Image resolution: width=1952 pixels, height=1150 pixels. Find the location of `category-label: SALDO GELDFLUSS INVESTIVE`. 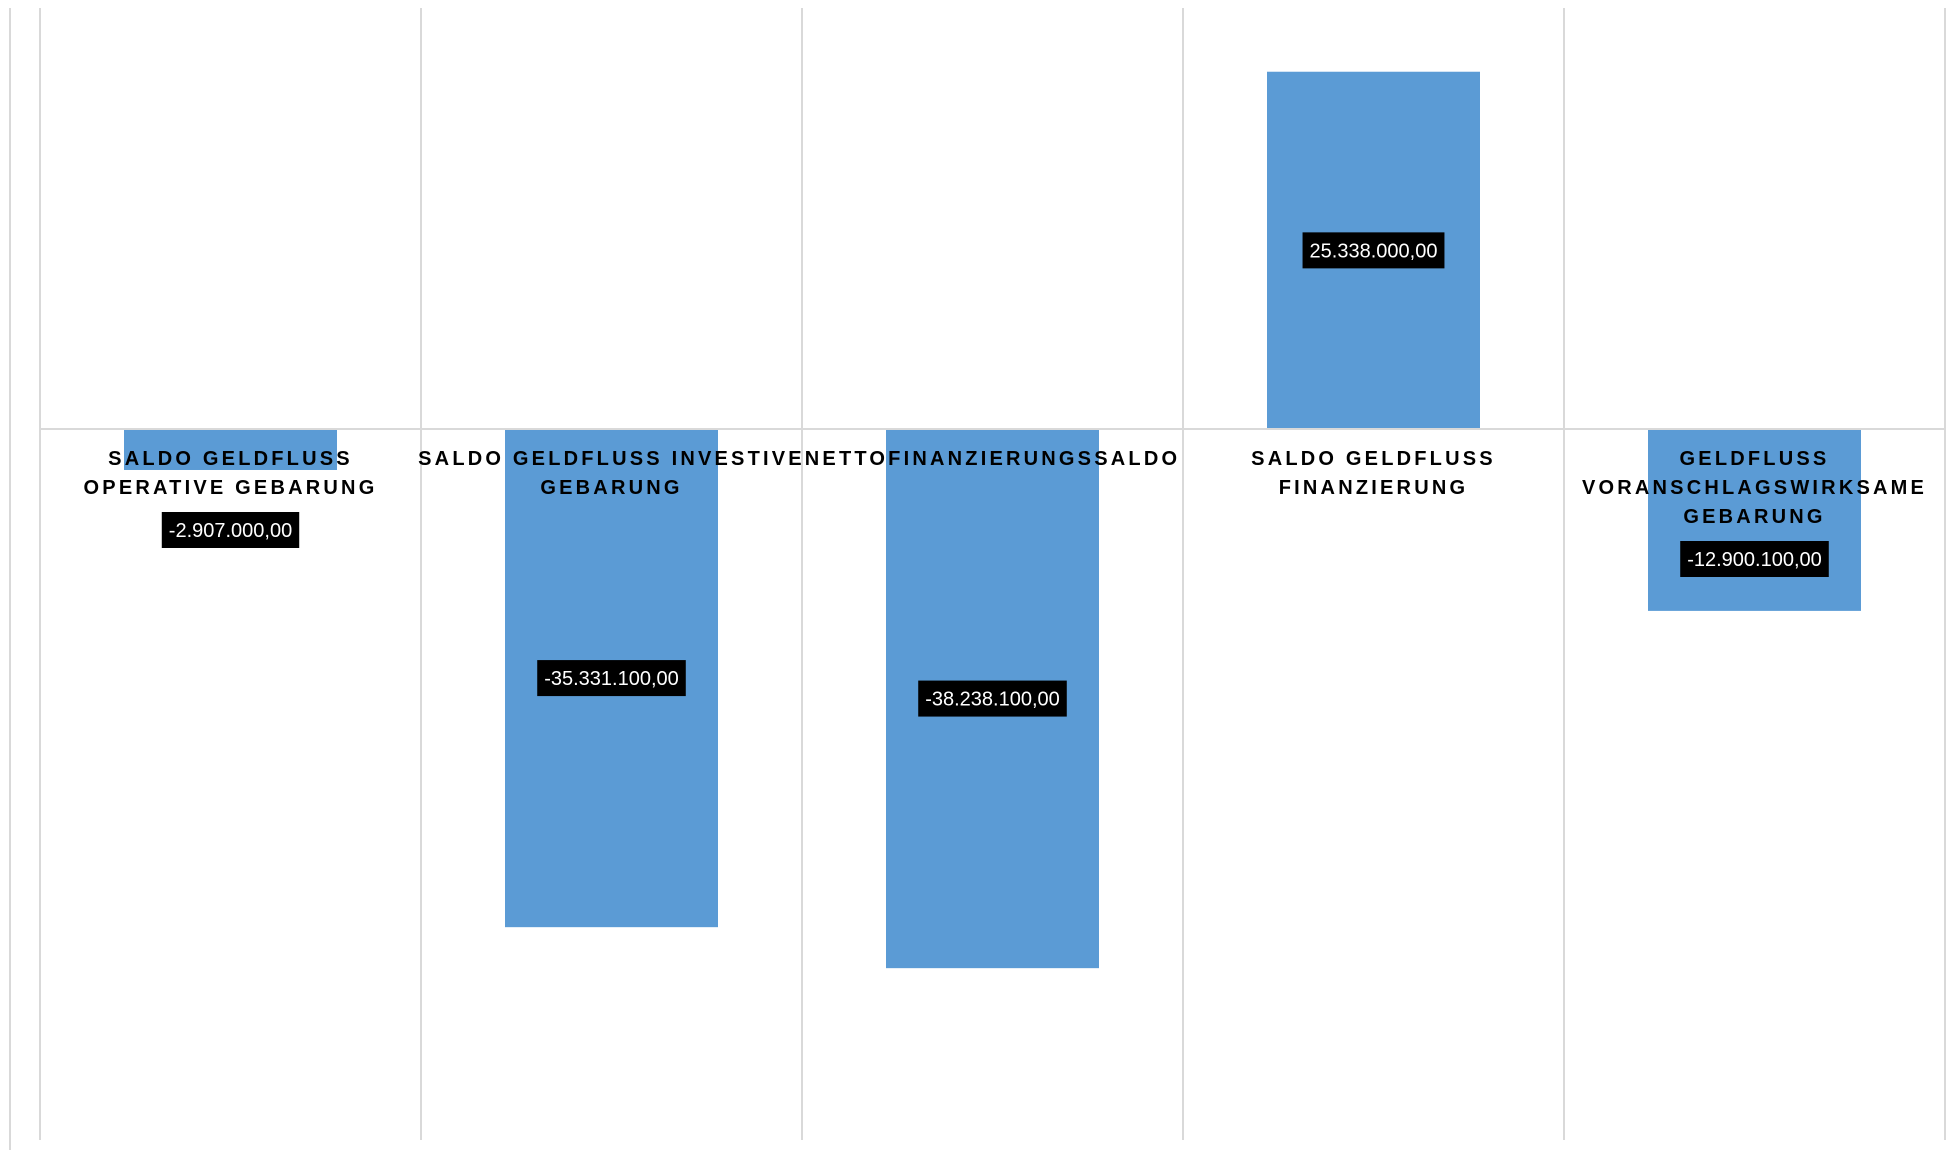

category-label: SALDO GELDFLUSS INVESTIVE is located at coordinates (611, 459).